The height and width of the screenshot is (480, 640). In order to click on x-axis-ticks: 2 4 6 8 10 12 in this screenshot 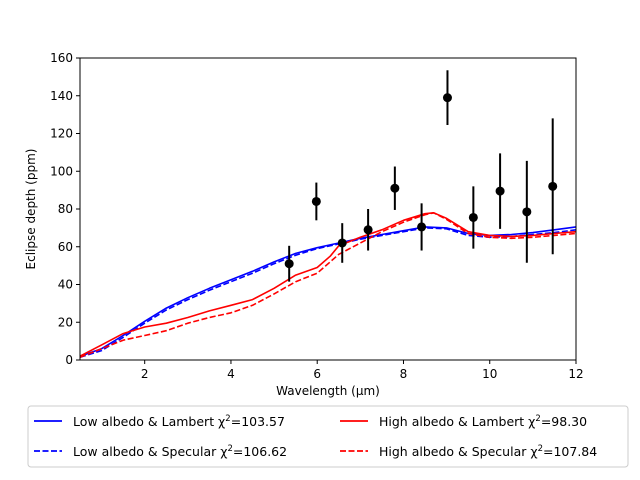, I will do `click(362, 370)`.